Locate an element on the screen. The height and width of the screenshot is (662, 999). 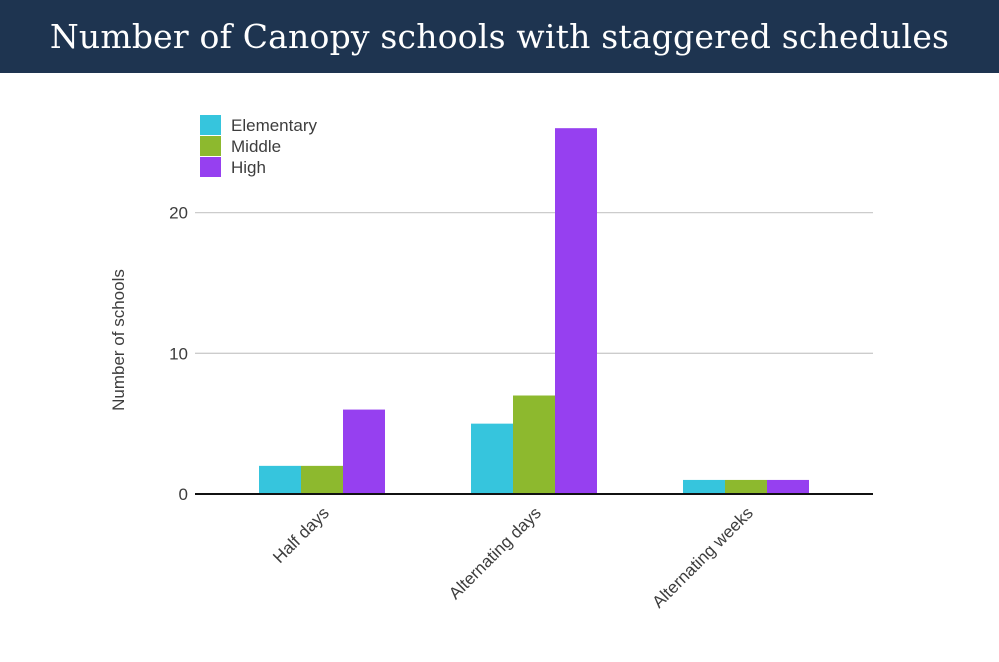
legend-label: Middle is located at coordinates (256, 146).